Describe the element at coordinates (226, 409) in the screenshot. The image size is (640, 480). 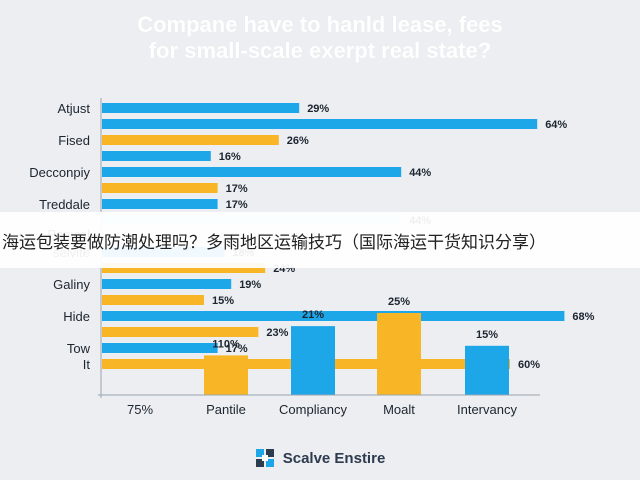
I see `x-tick-label: Pantile` at that location.